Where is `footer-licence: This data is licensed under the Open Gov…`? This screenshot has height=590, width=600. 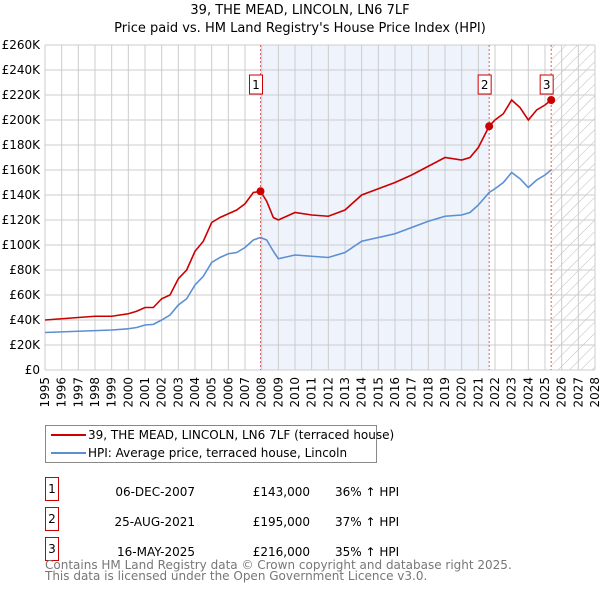 footer-licence: This data is licensed under the Open Gov… is located at coordinates (236, 576).